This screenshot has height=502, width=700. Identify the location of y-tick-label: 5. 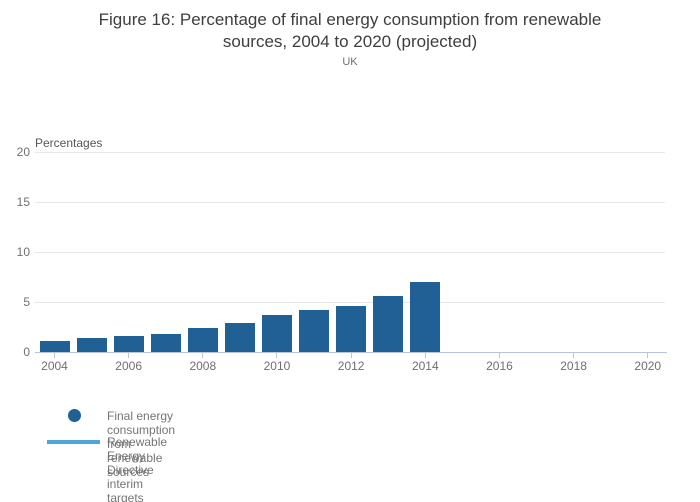
(26, 302).